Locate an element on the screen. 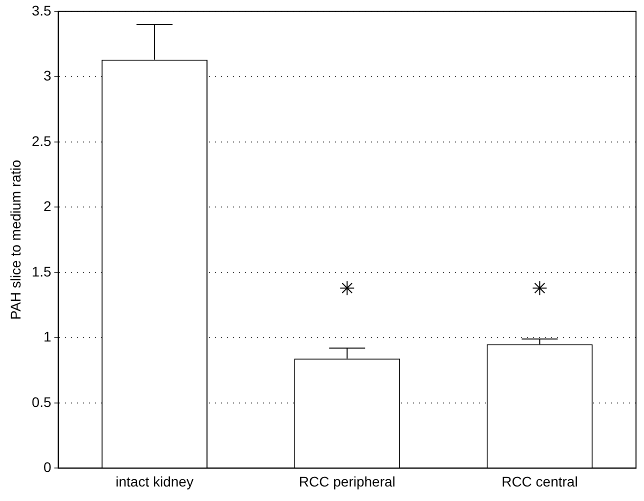 This screenshot has width=644, height=501. y-tick-label: 3 is located at coordinates (47, 76).